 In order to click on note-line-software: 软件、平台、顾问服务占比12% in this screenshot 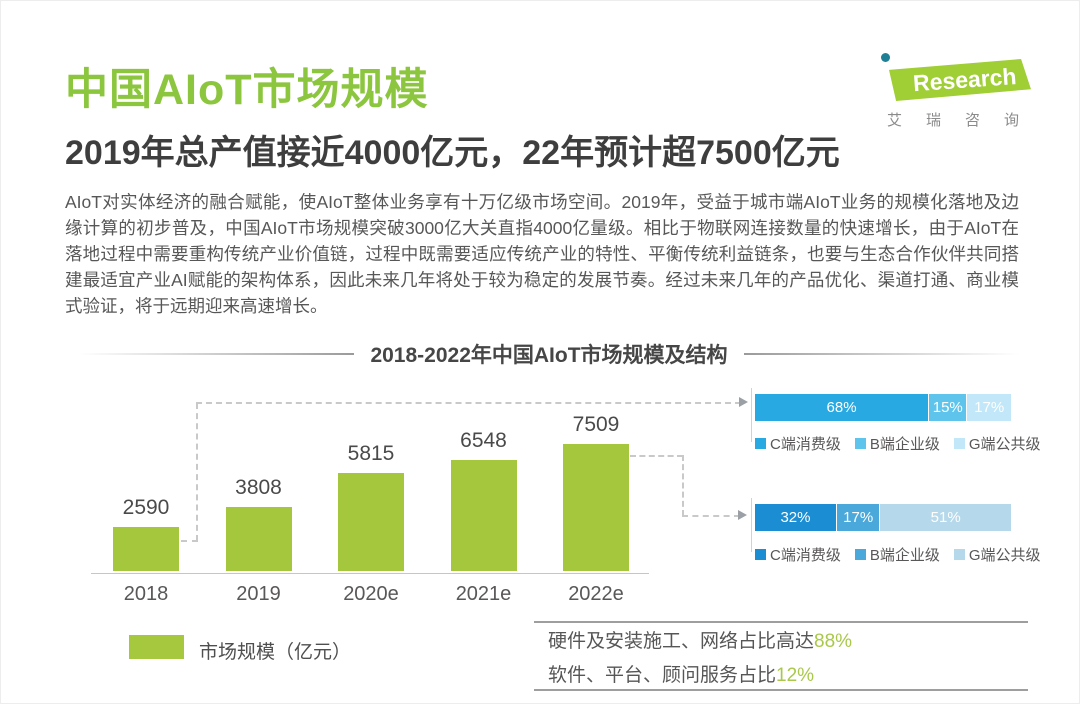, I will do `click(788, 673)`.